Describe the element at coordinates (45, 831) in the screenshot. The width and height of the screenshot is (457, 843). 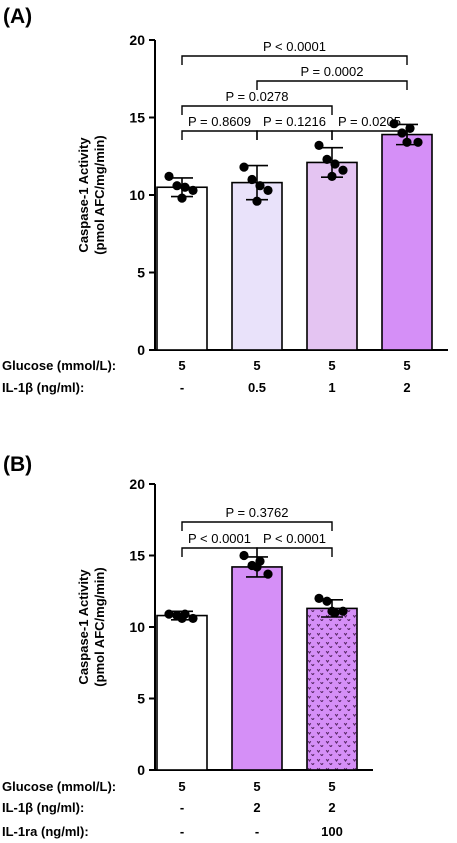
I see `condition-label: IL-1ra (ng/ml):` at that location.